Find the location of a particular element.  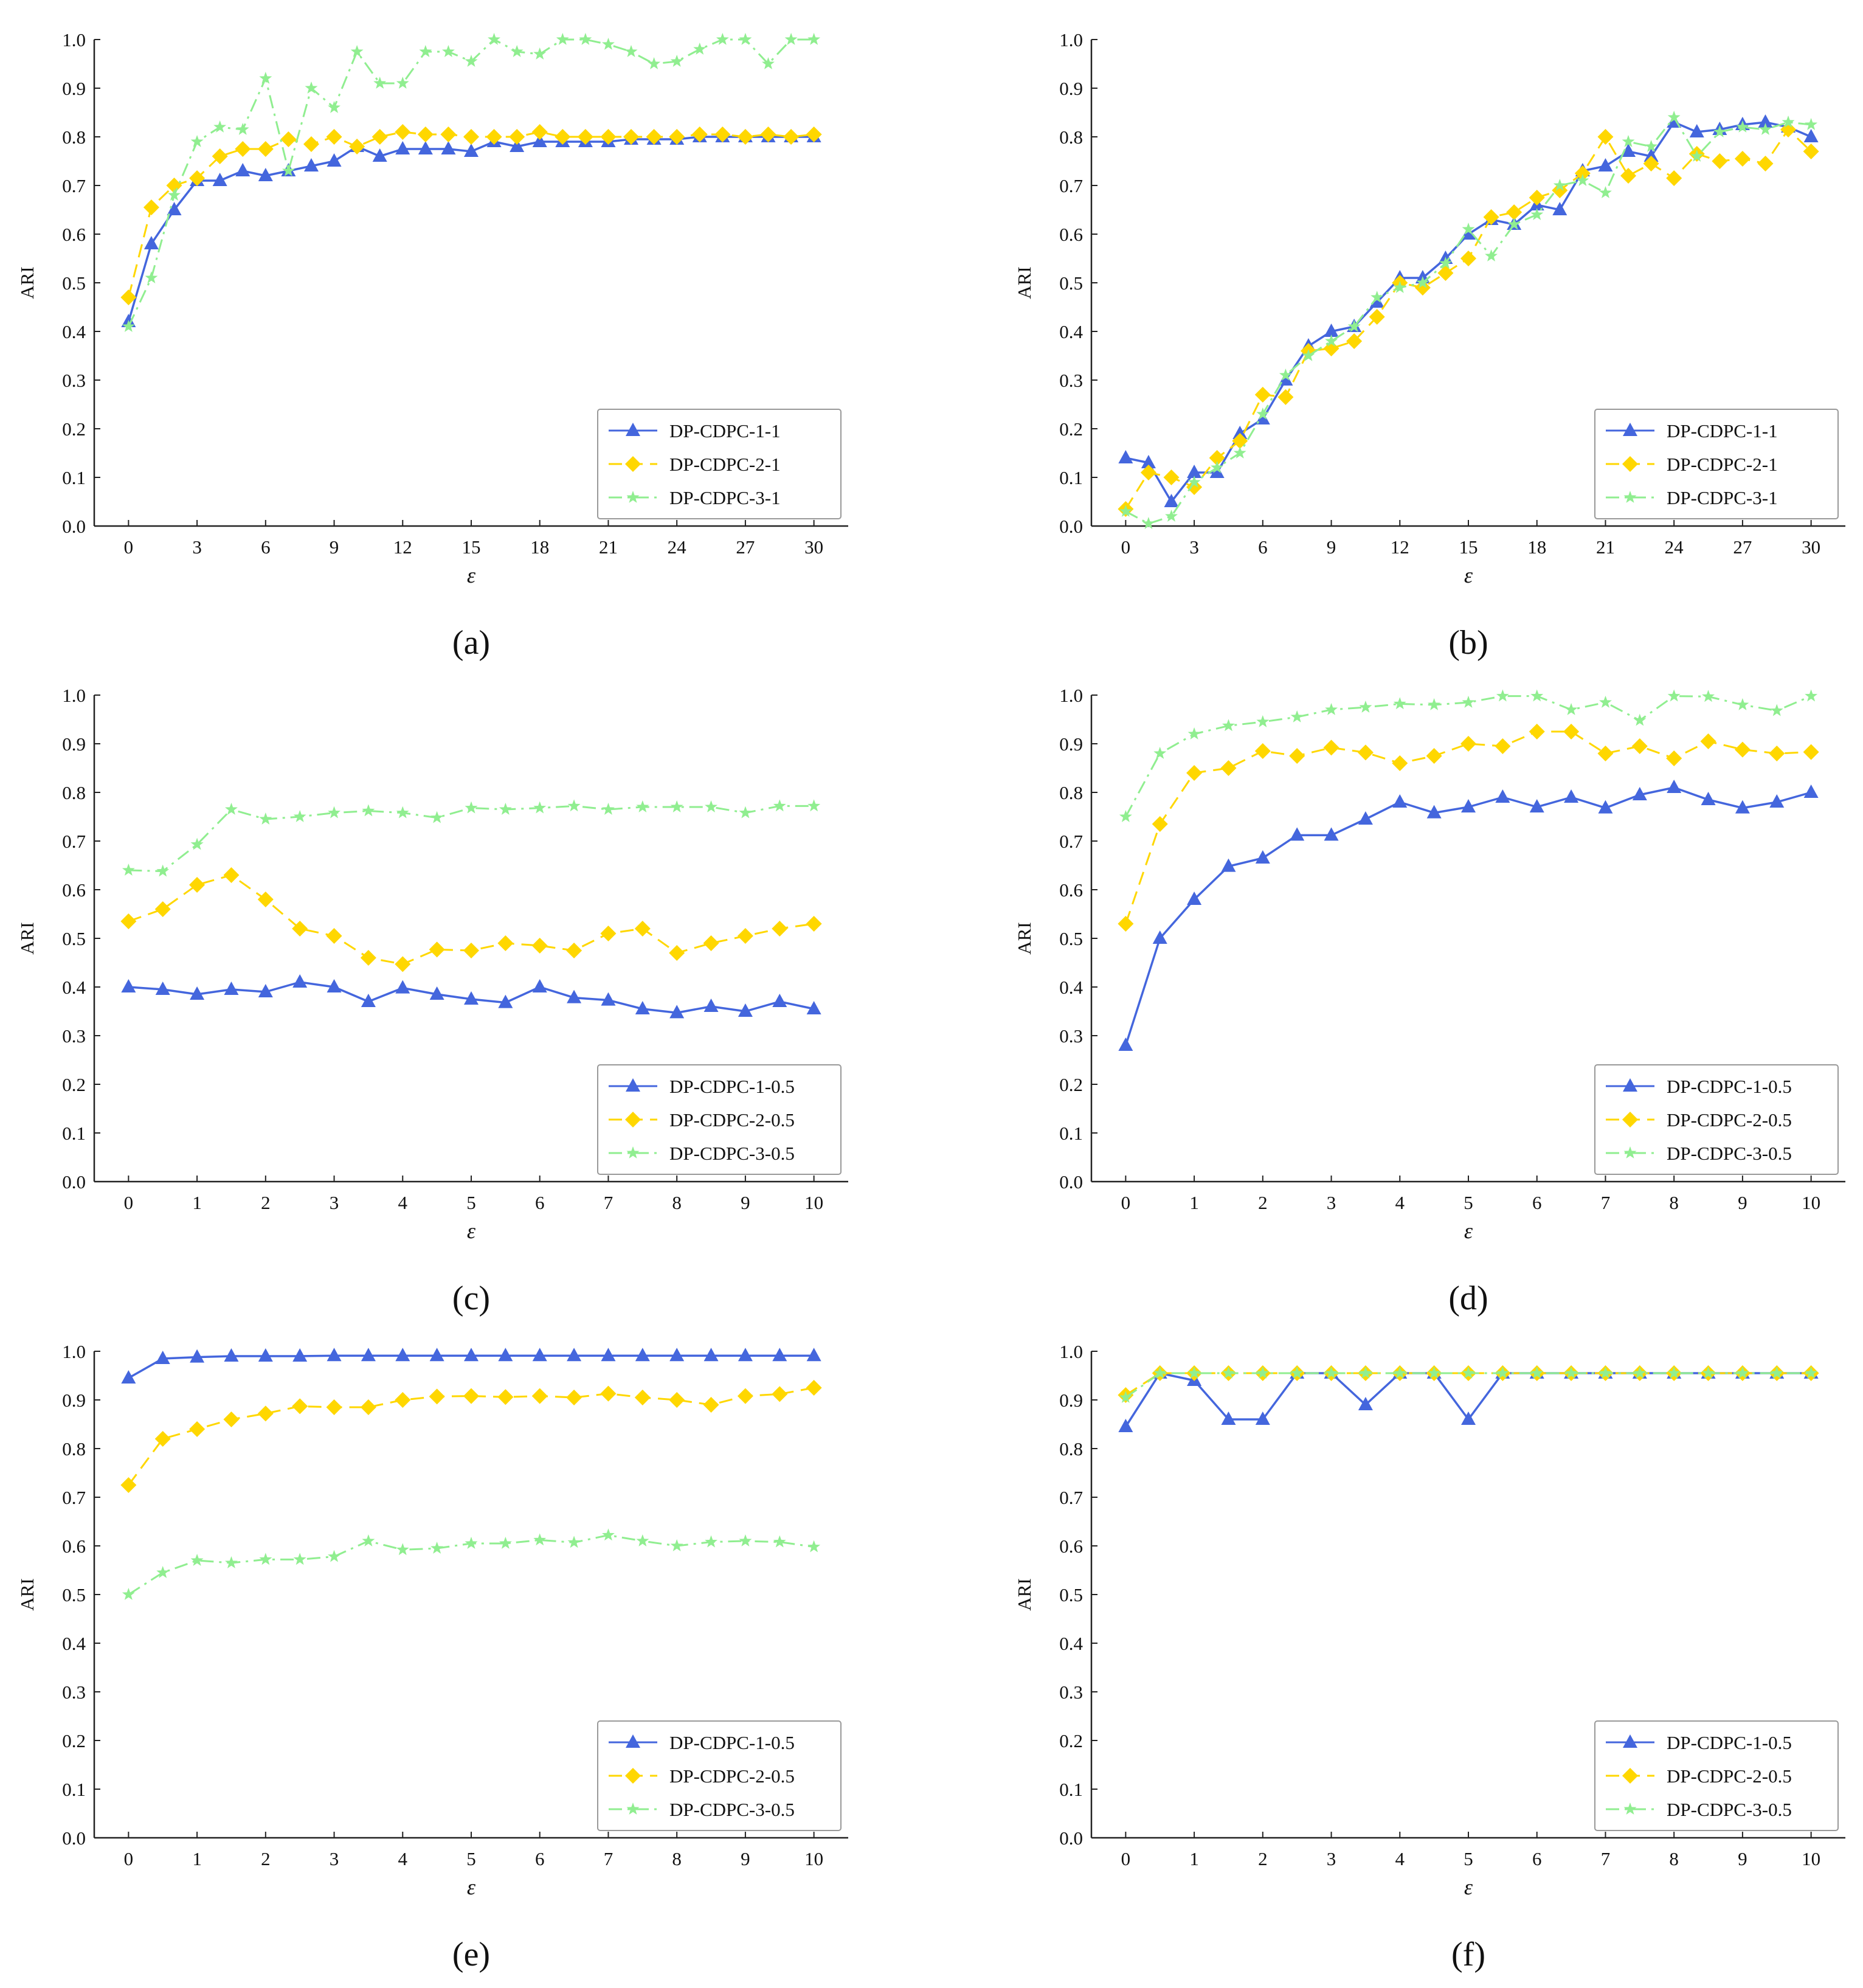

x-tick-label: 24 is located at coordinates (1674, 547).